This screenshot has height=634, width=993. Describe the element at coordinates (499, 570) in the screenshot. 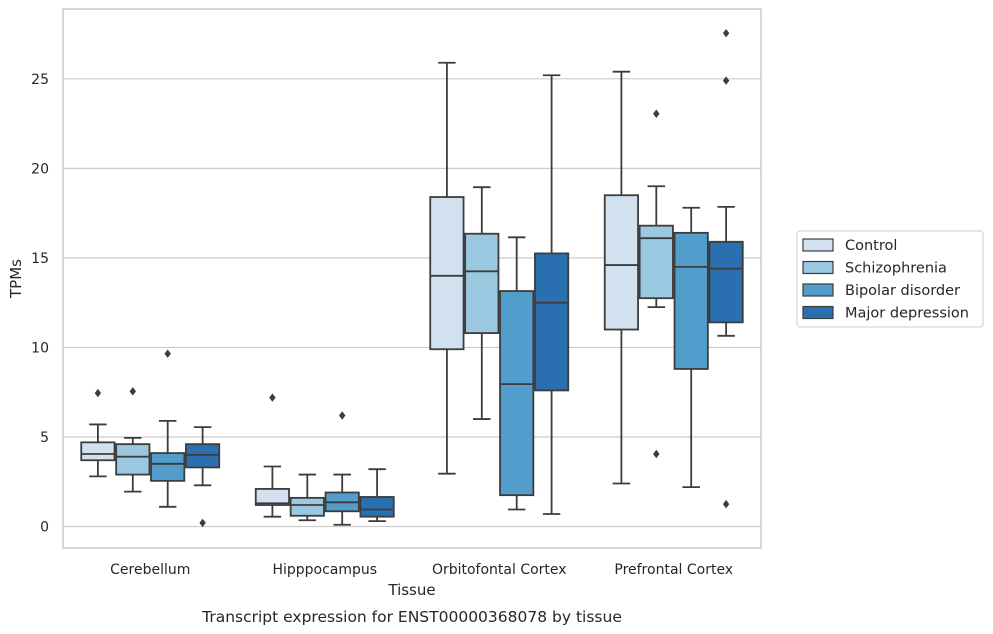

I see `x-tick-label: Orbitofontal Cortex` at that location.